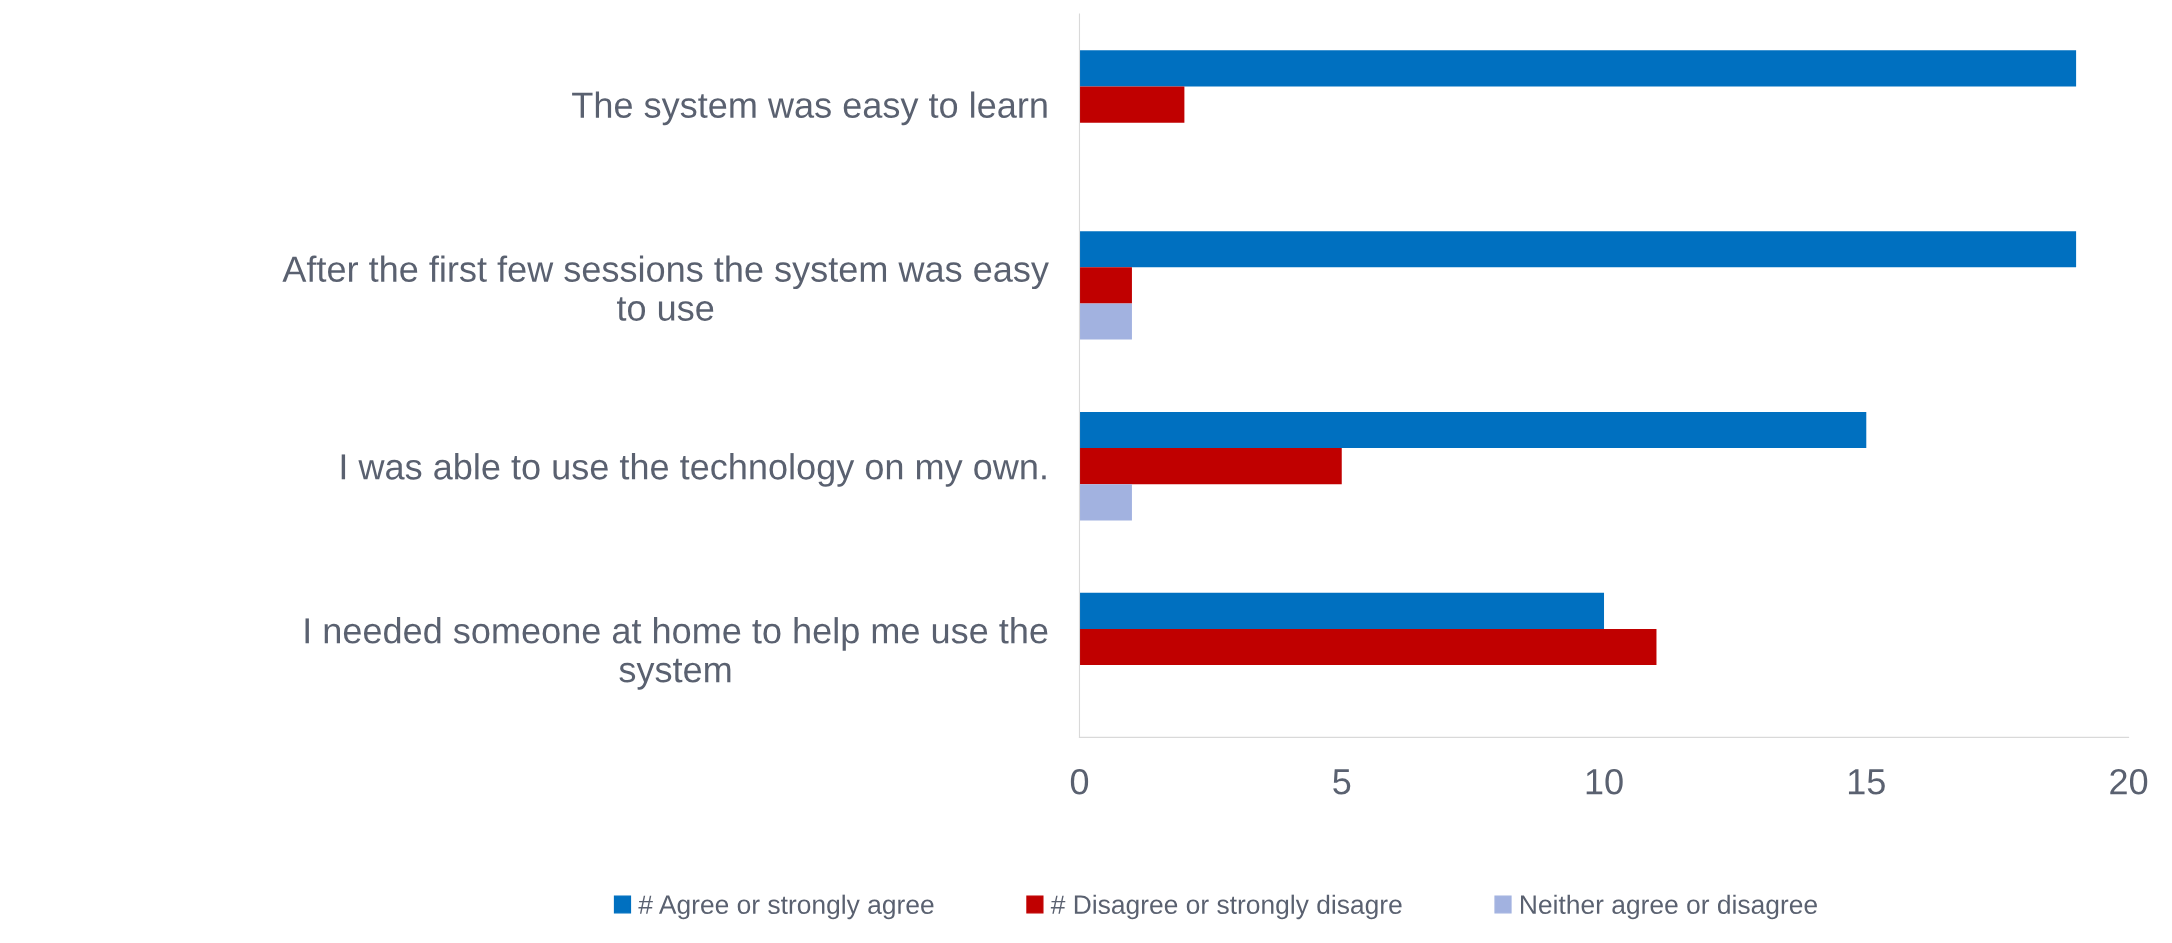 This screenshot has width=2172, height=943. I want to click on y-tick-label: After the first few sessions the system was easy to use, so click(665, 288).